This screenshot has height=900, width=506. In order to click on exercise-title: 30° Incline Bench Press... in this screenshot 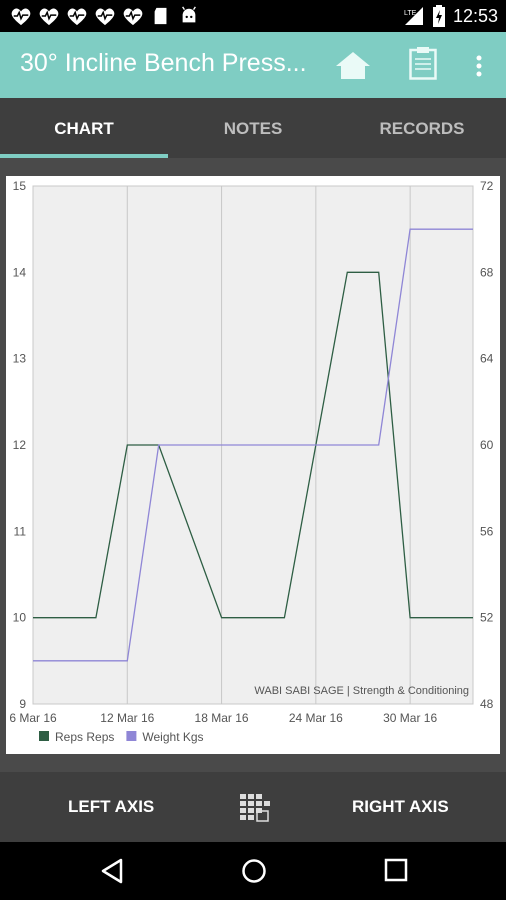, I will do `click(163, 63)`.